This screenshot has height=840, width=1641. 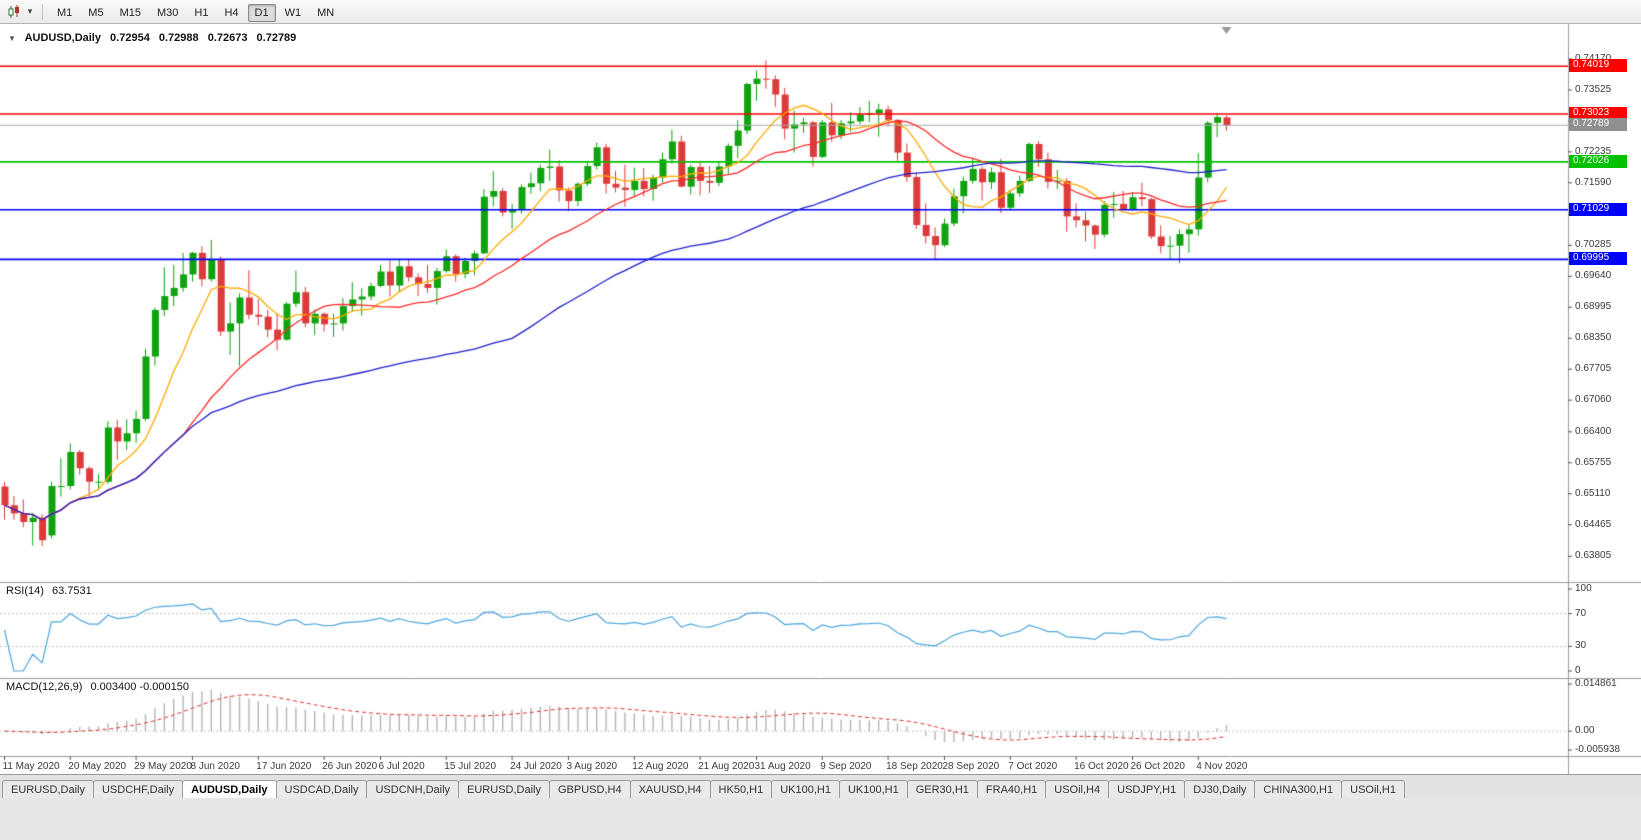 I want to click on ohlc-low: 0.72673, so click(x=227, y=38).